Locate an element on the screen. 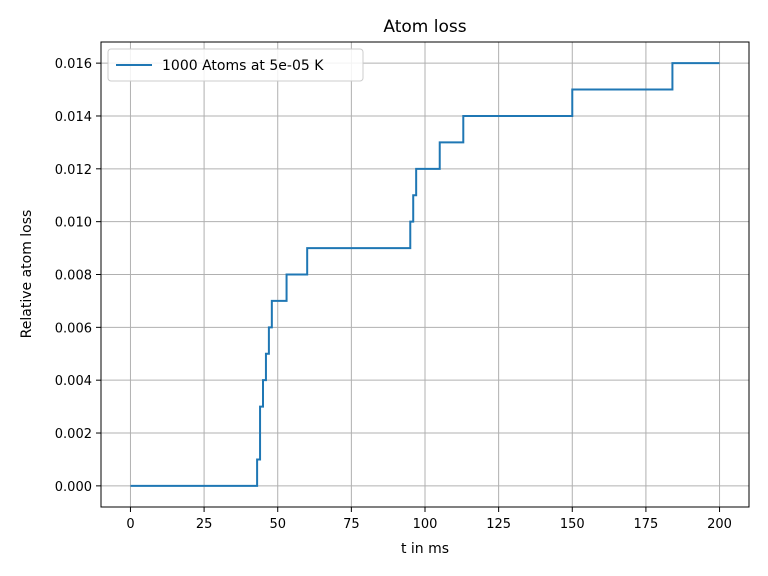 Image resolution: width=768 pixels, height=576 pixels. y-tick-label: 0.008 is located at coordinates (73, 276).